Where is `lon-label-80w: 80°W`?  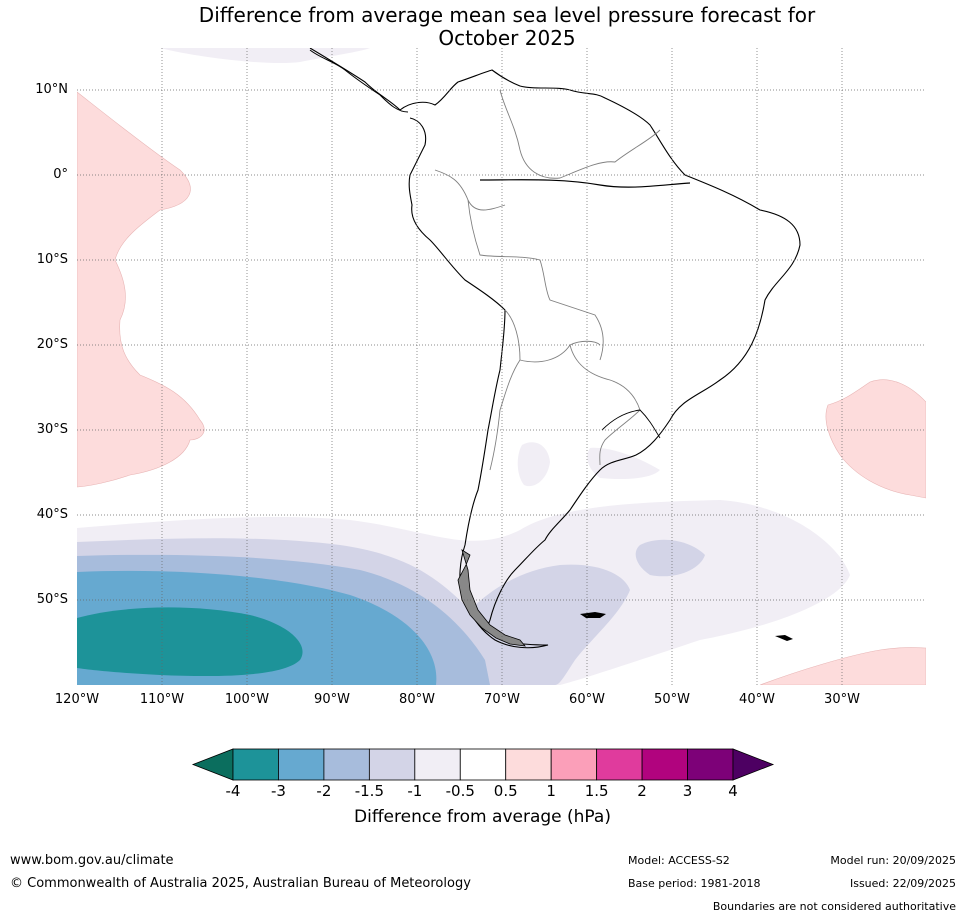 lon-label-80w: 80°W is located at coordinates (417, 699).